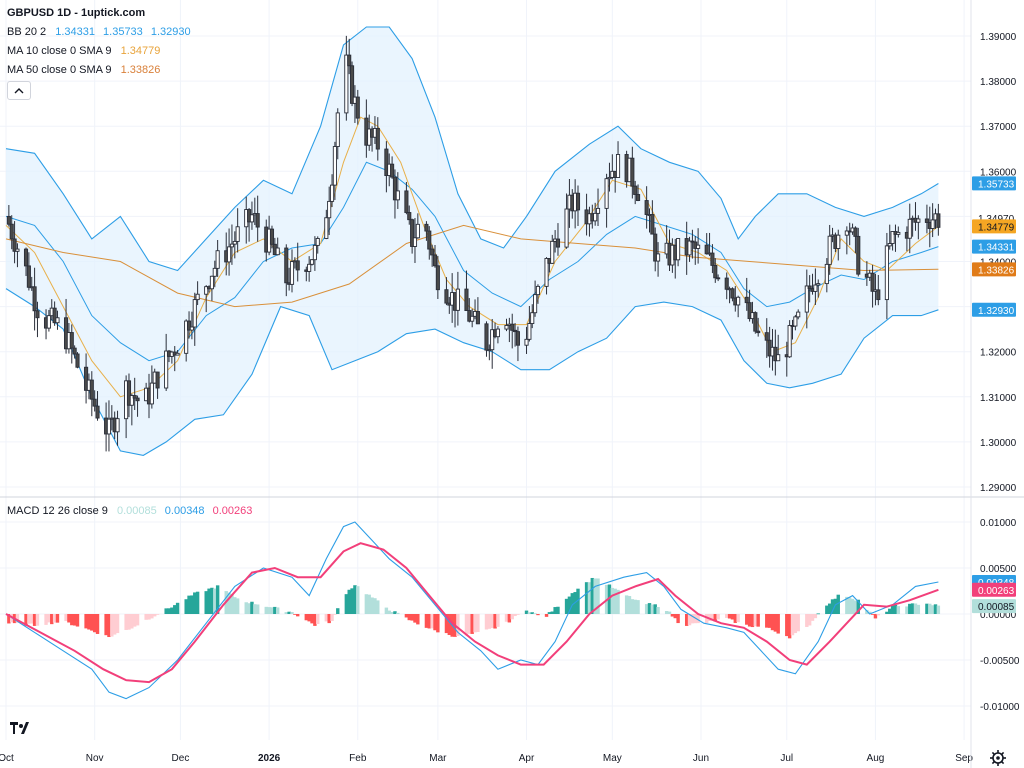 The width and height of the screenshot is (1024, 768). Describe the element at coordinates (86, 70) in the screenshot. I see `legend-ma50: MA 50 close 0 SMA 9 1.33826` at that location.